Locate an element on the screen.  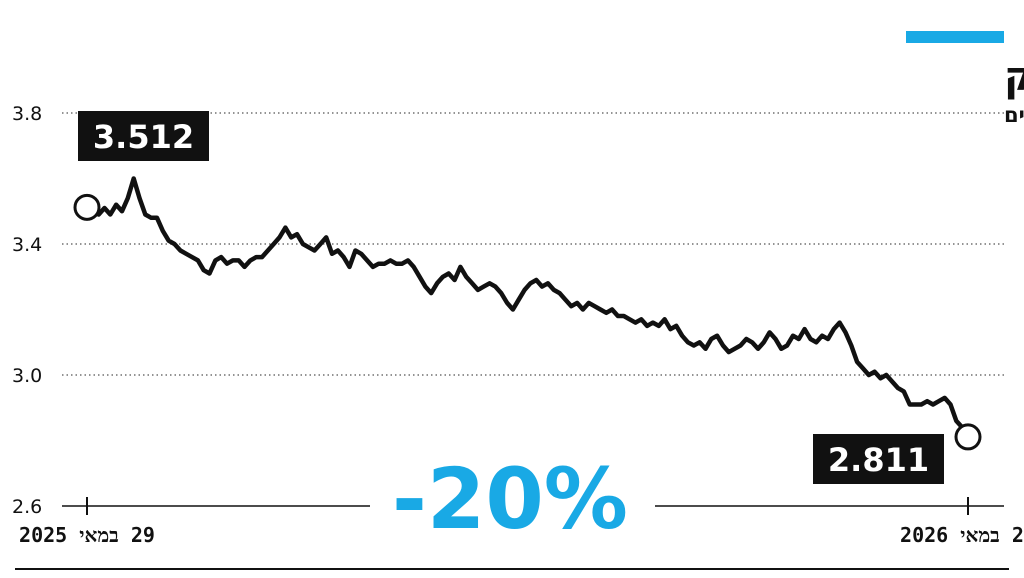
end-value-label: 2.811 is located at coordinates (878, 460).